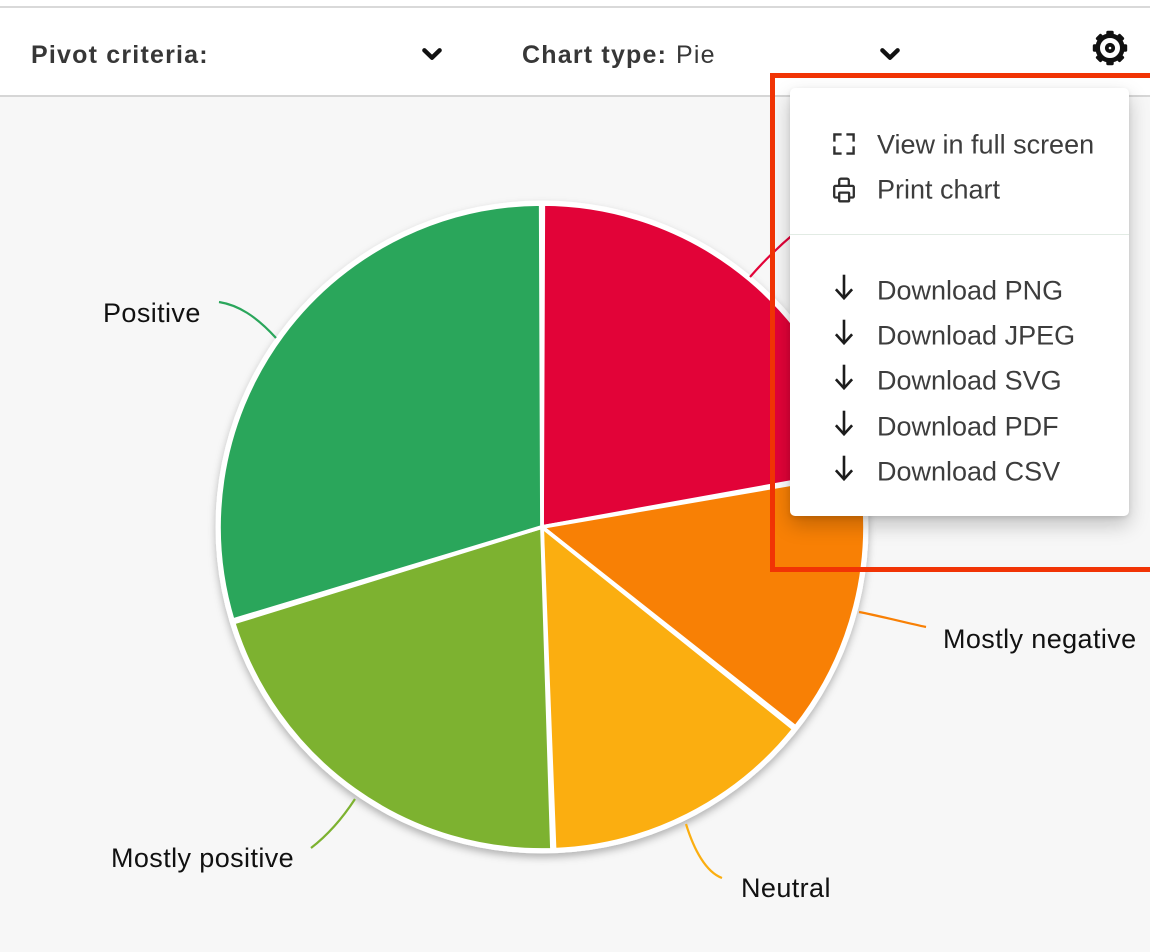 This screenshot has height=952, width=1150. Describe the element at coordinates (202, 858) in the screenshot. I see `svg-text: Mostly positive` at that location.